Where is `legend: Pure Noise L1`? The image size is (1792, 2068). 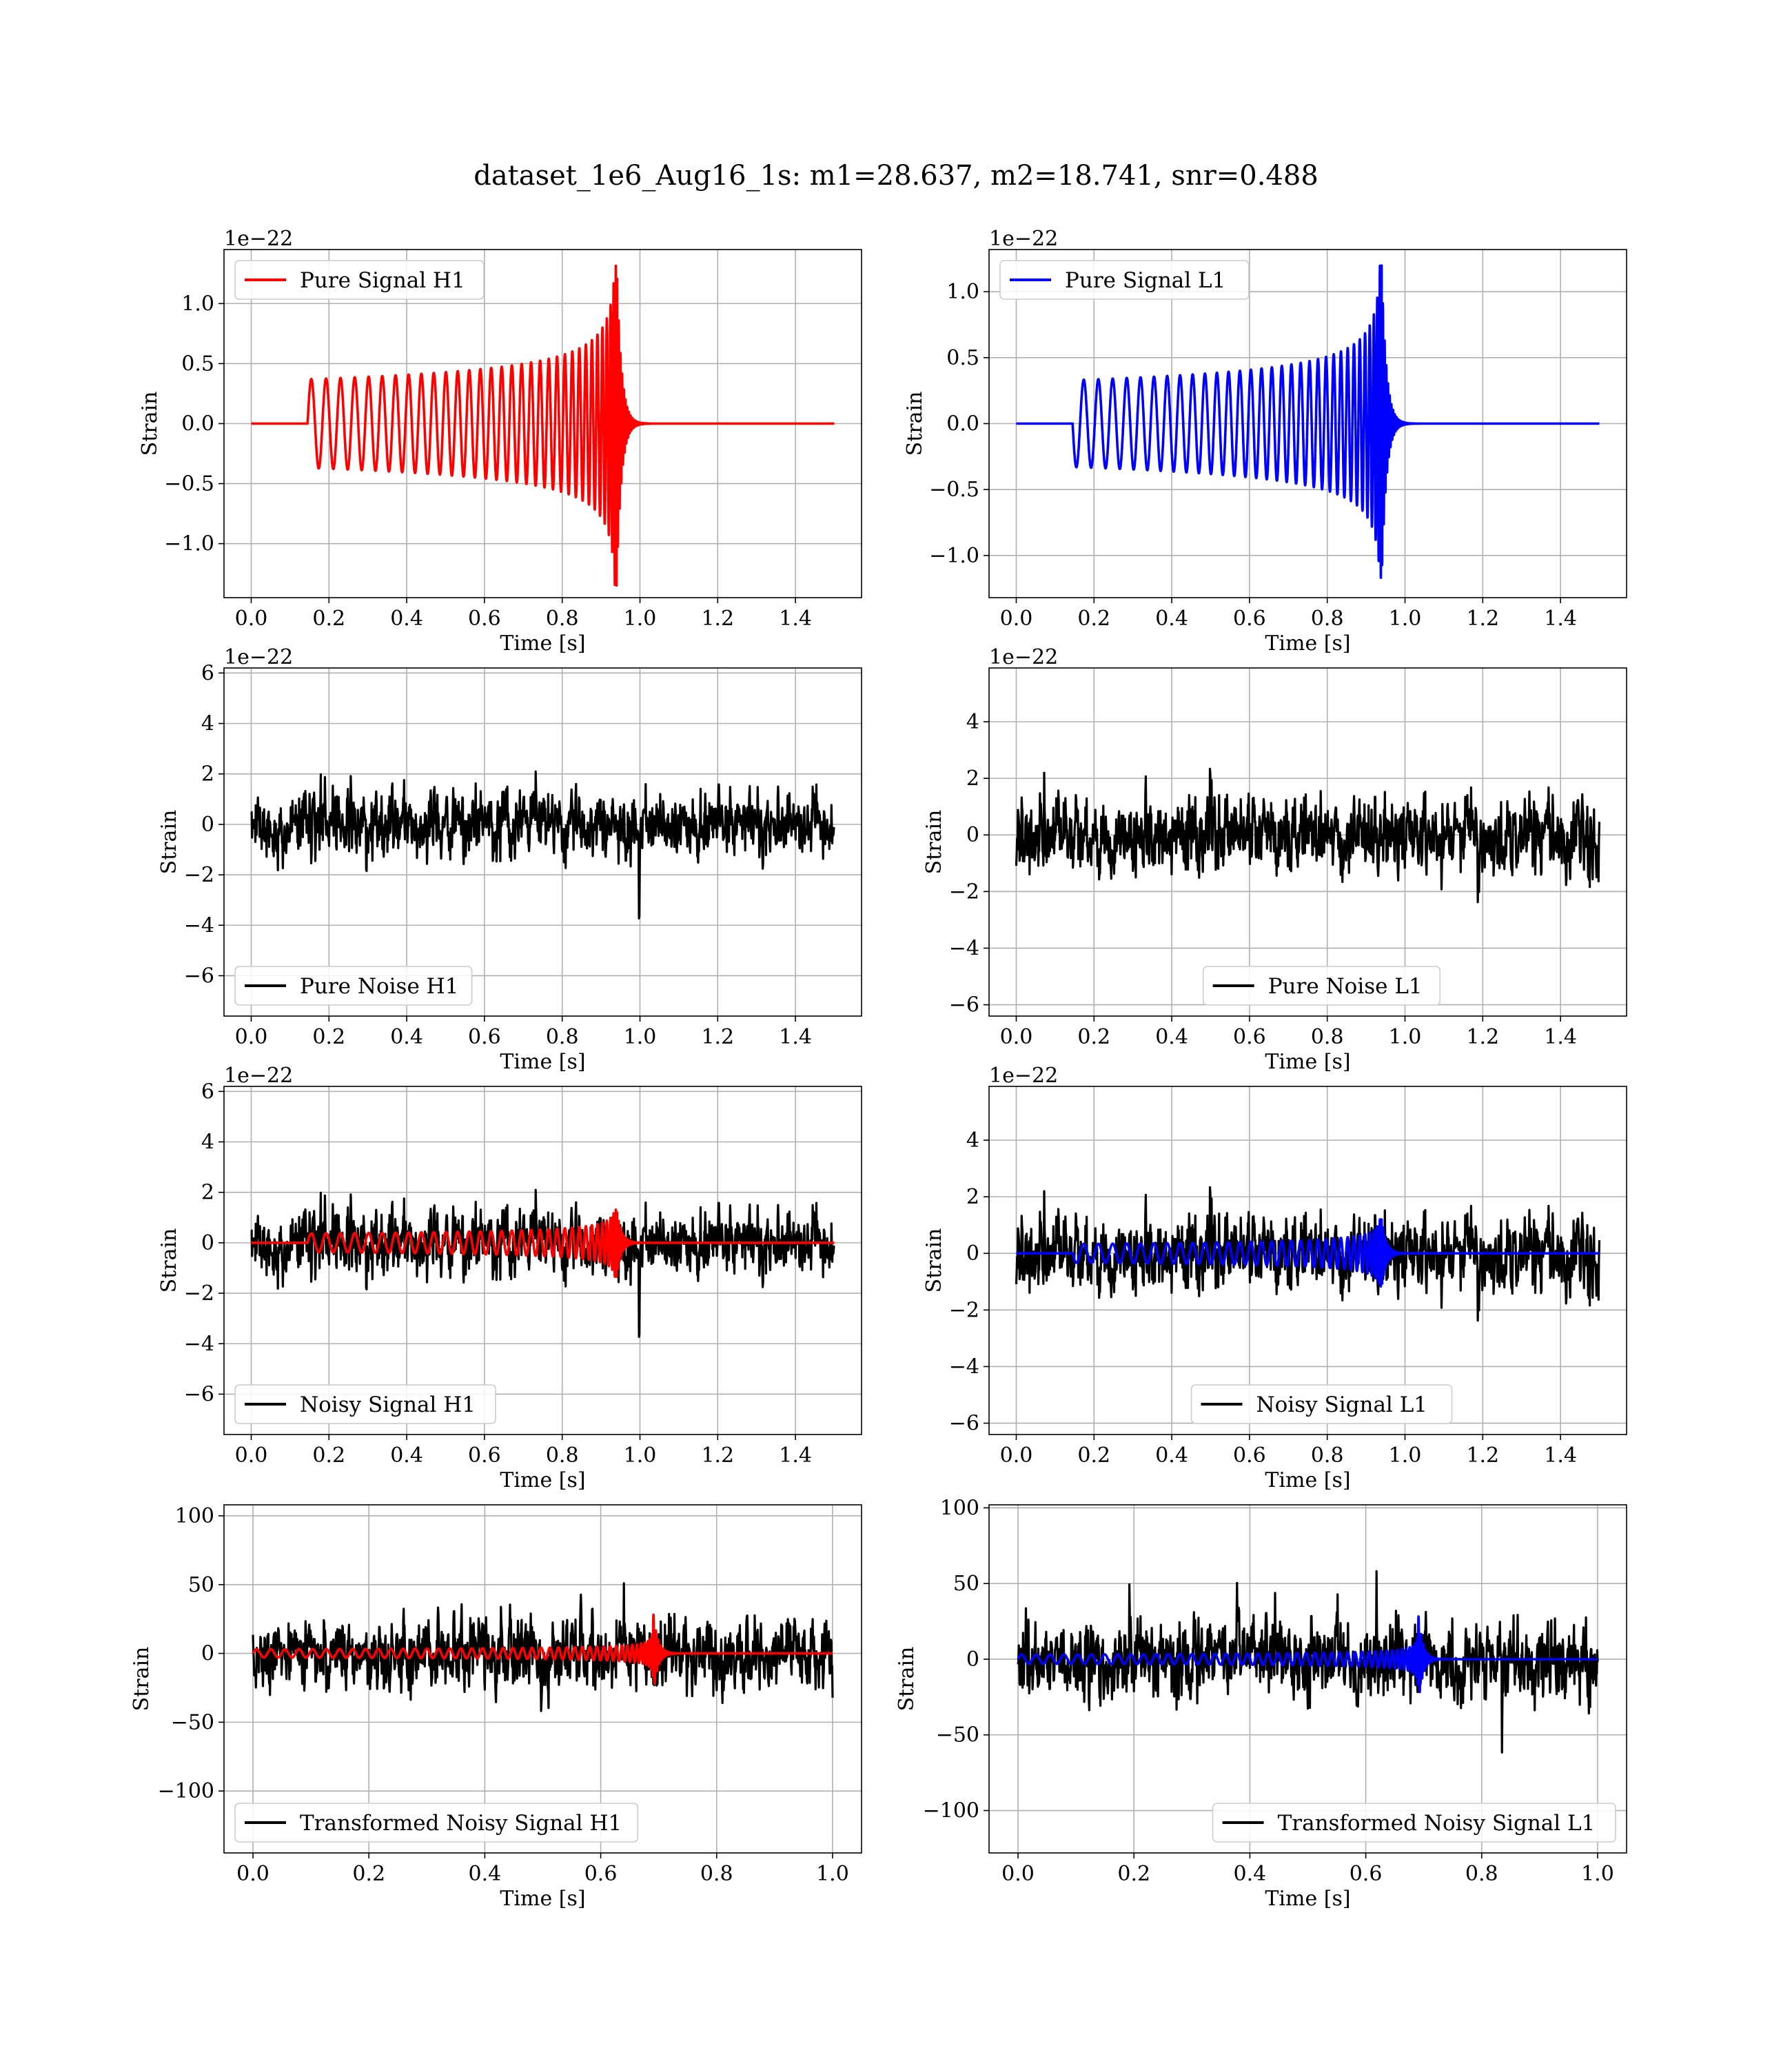 legend: Pure Noise L1 is located at coordinates (1321, 986).